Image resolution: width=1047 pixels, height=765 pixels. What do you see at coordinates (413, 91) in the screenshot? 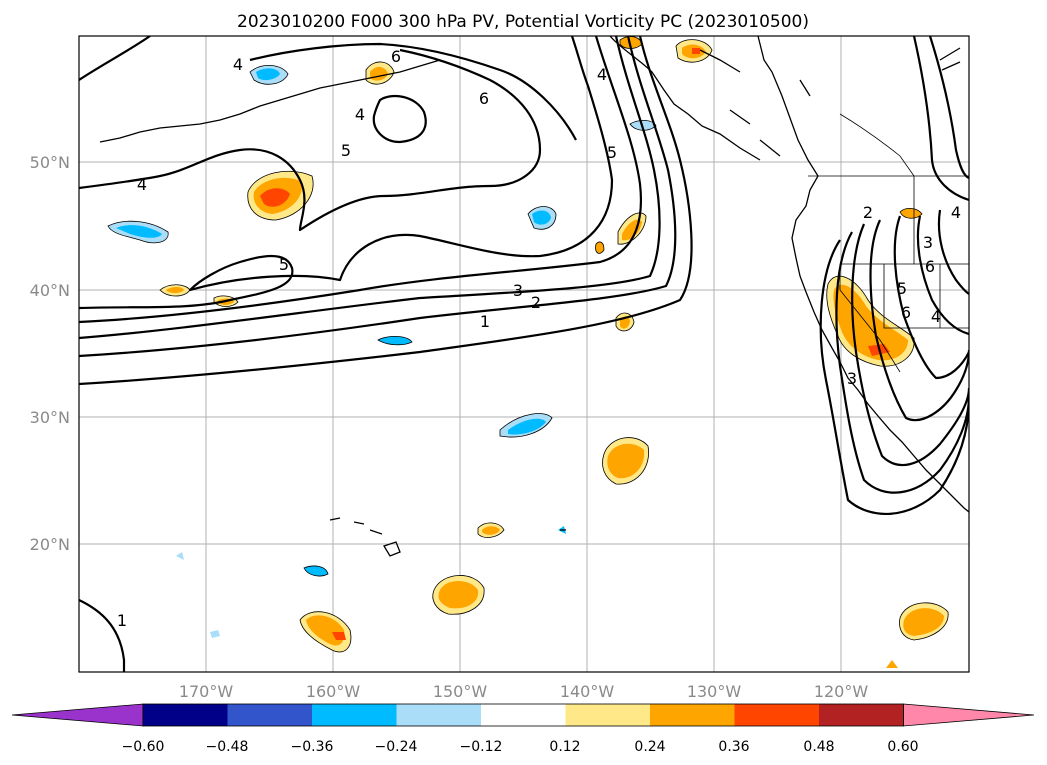
I see `pv-contour-6b` at bounding box center [413, 91].